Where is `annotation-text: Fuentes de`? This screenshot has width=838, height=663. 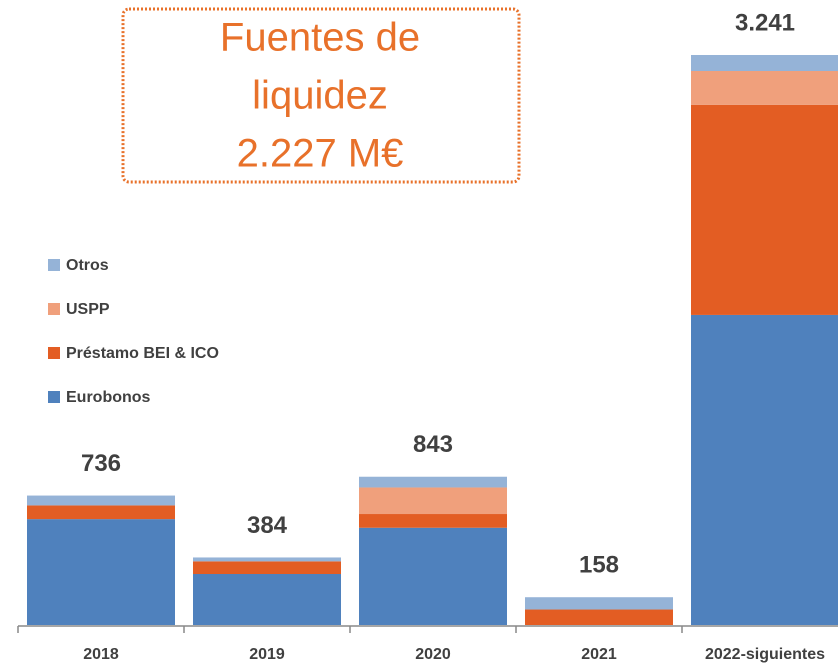 annotation-text: Fuentes de is located at coordinates (320, 38).